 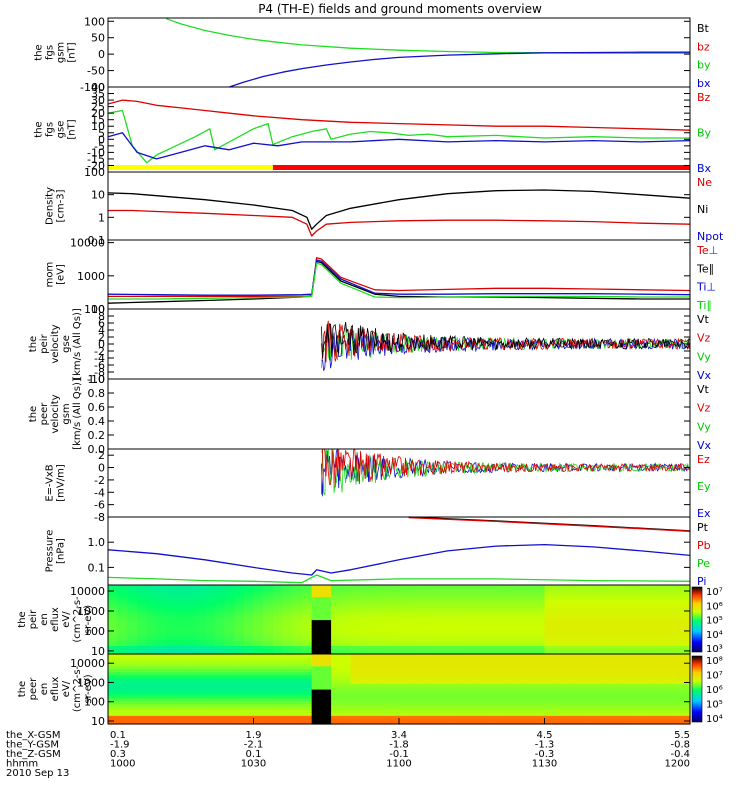 I want to click on colorbar-label: 10⁸, so click(x=714, y=661).